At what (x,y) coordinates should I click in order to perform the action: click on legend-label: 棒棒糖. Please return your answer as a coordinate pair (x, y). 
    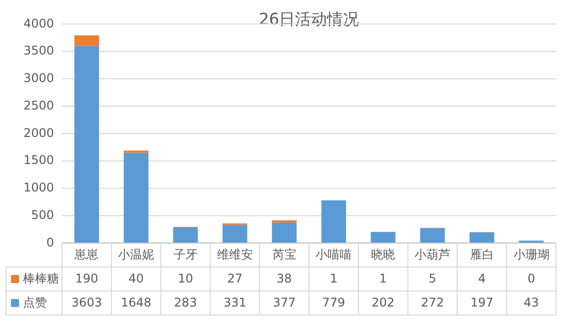
    Looking at the image, I should click on (41, 278).